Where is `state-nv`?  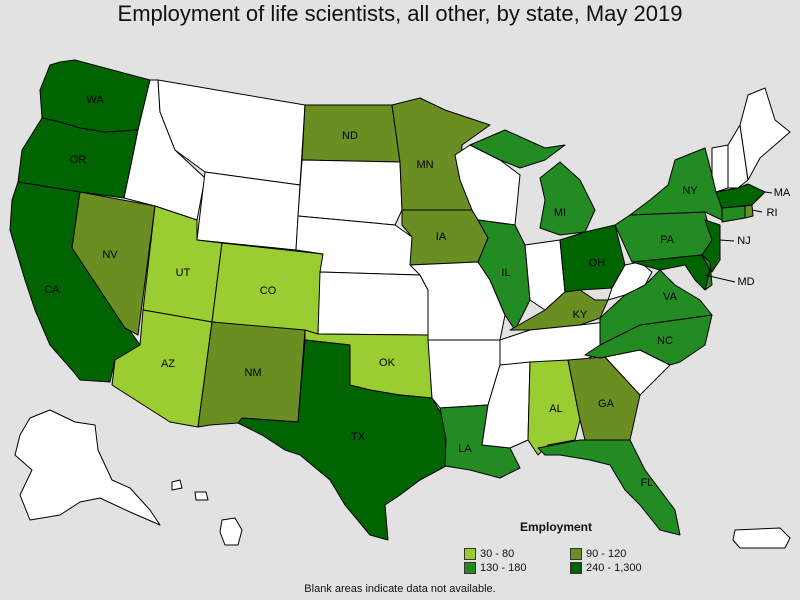 state-nv is located at coordinates (113, 263).